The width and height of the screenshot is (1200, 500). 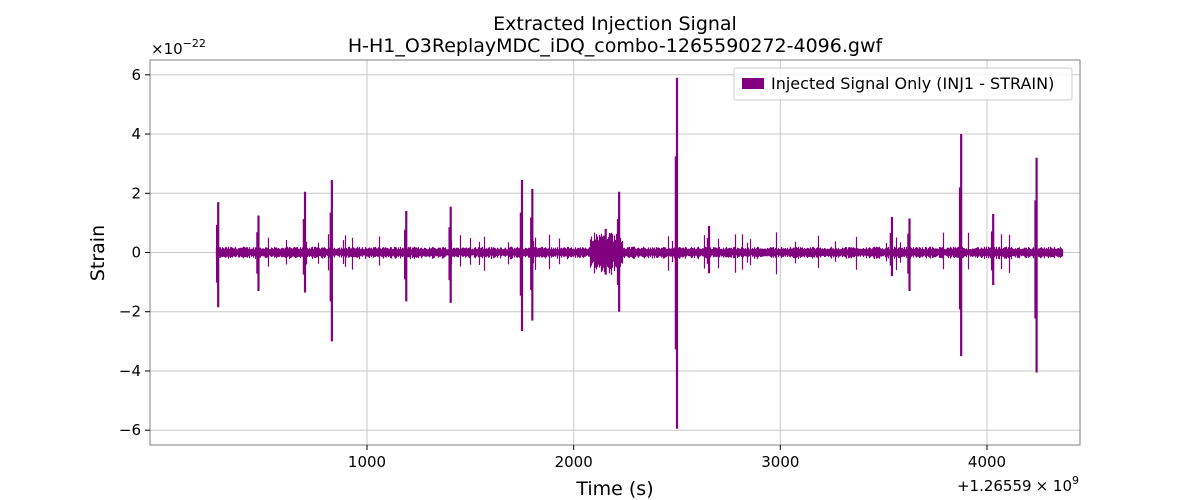 What do you see at coordinates (136, 193) in the screenshot?
I see `y-tick-label: 2` at bounding box center [136, 193].